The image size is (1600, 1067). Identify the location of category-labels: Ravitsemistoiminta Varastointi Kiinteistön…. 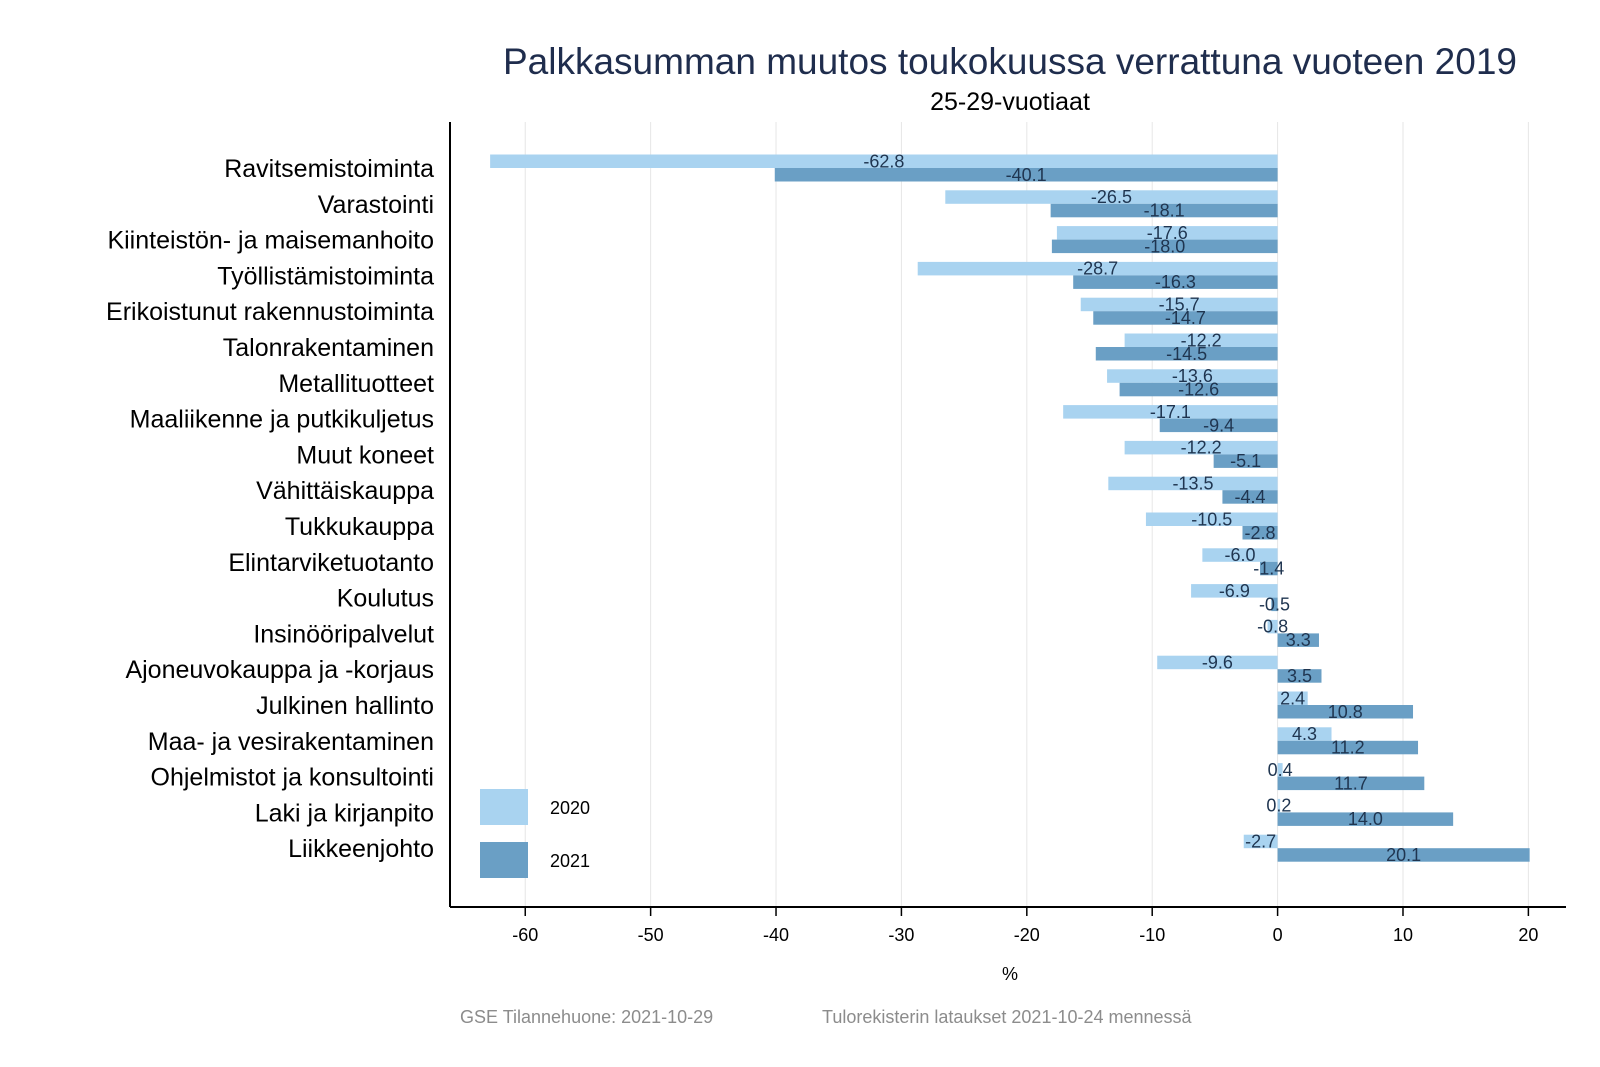
(270, 509).